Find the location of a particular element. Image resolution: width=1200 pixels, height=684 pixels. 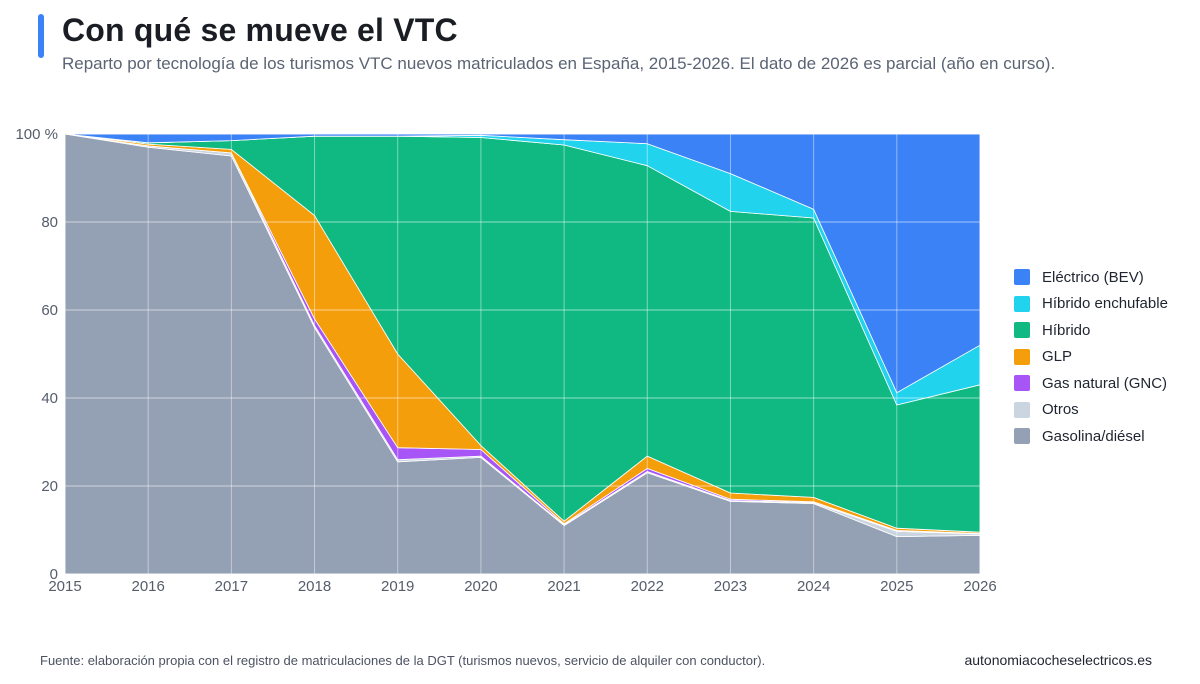

x-tick-label: 2016 is located at coordinates (147, 586).